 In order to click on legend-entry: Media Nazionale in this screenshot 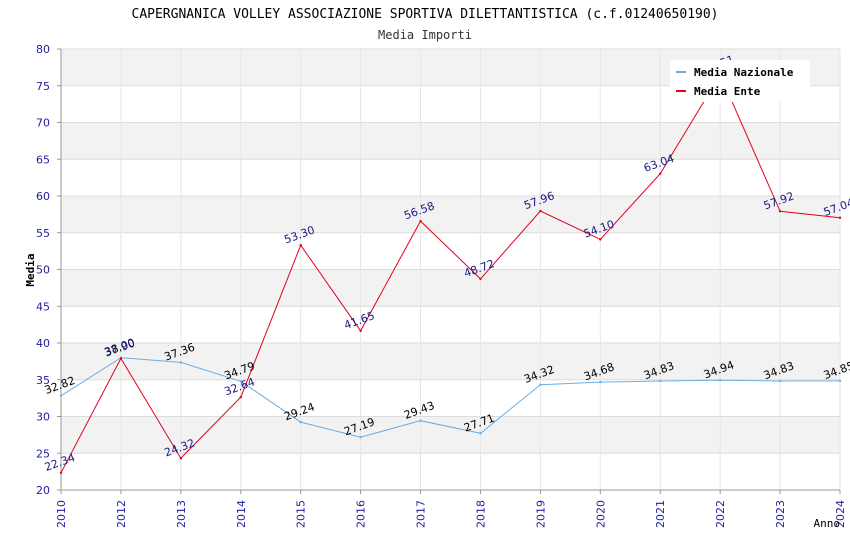, I will do `click(744, 72)`.